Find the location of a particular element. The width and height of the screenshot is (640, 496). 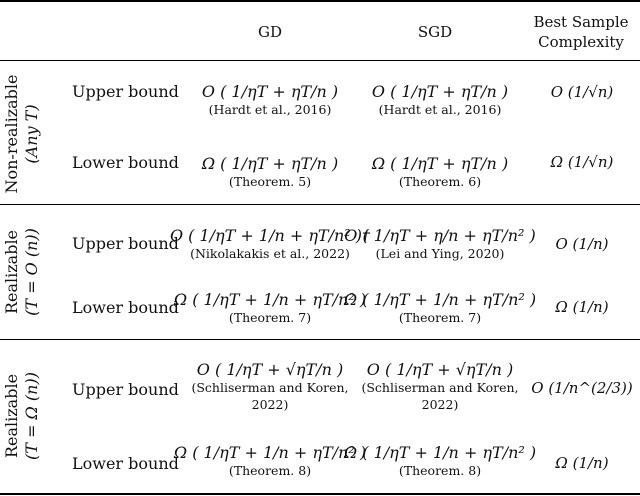

header-rule is located at coordinates (320, 60).